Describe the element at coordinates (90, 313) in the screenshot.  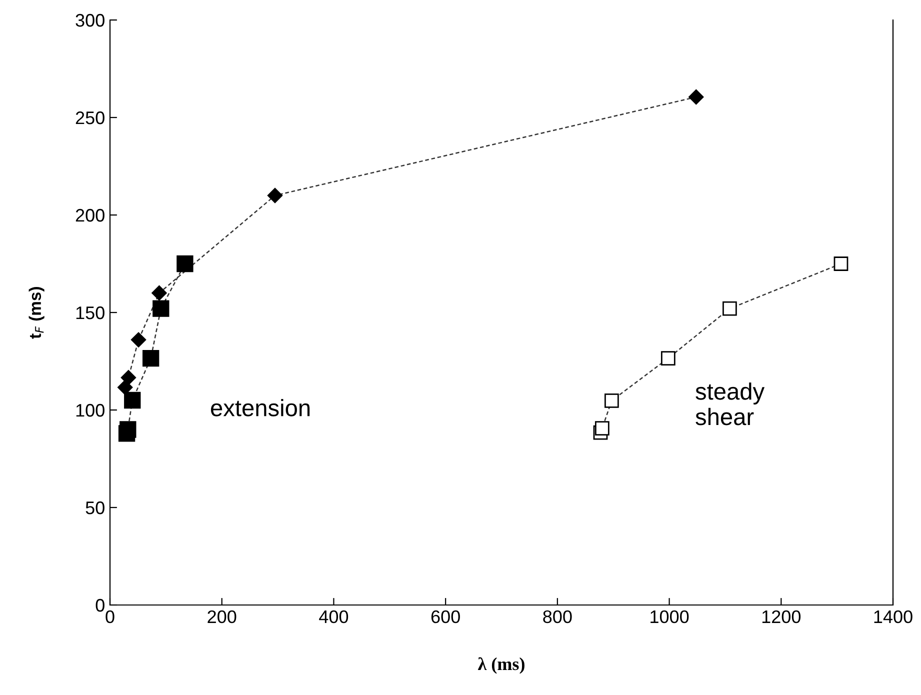
I see `y-tick-label: 150` at that location.